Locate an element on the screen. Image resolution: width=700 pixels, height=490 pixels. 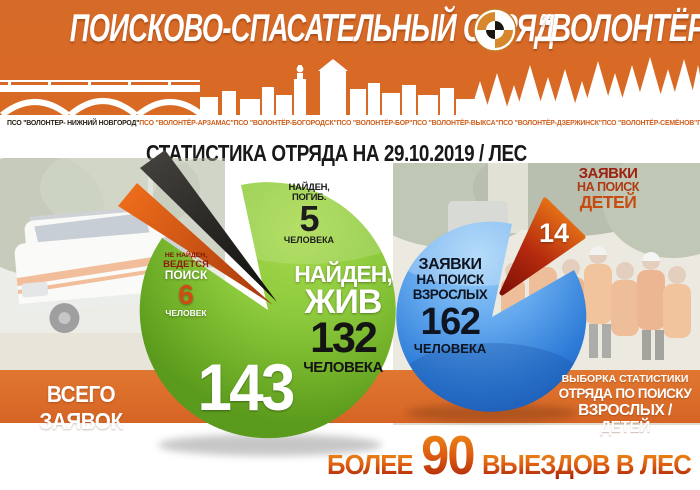
stats-title: СТАТИСТИКА ОТРЯДА НА 29.10.2019 / ЛЕС is located at coordinates (336, 153).